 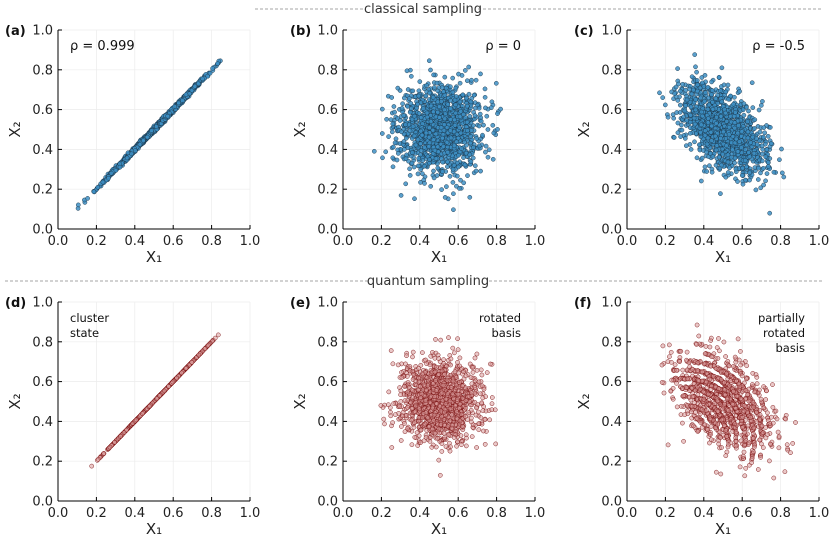 I want to click on x-tick-label: 0.4, so click(x=134, y=513).